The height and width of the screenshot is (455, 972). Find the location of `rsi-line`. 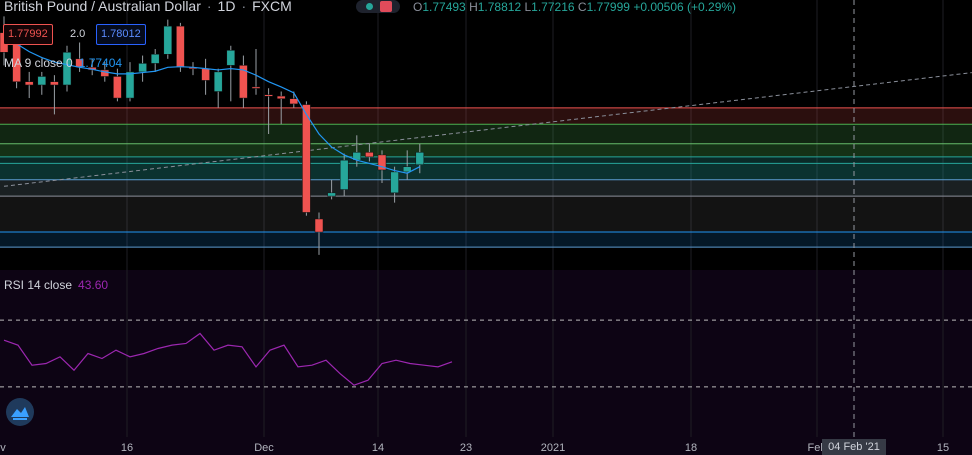

rsi-line is located at coordinates (228, 359).